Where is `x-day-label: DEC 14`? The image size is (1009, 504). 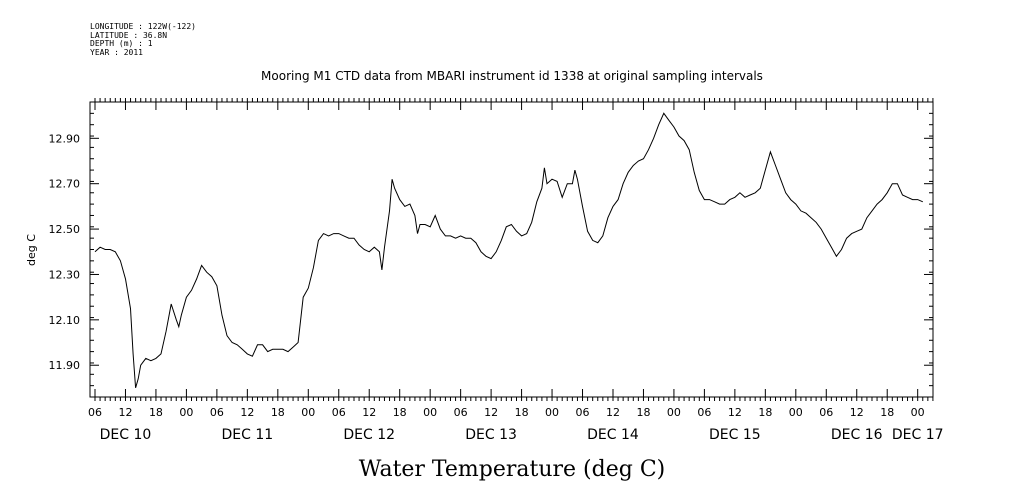 x-day-label: DEC 14 is located at coordinates (613, 435).